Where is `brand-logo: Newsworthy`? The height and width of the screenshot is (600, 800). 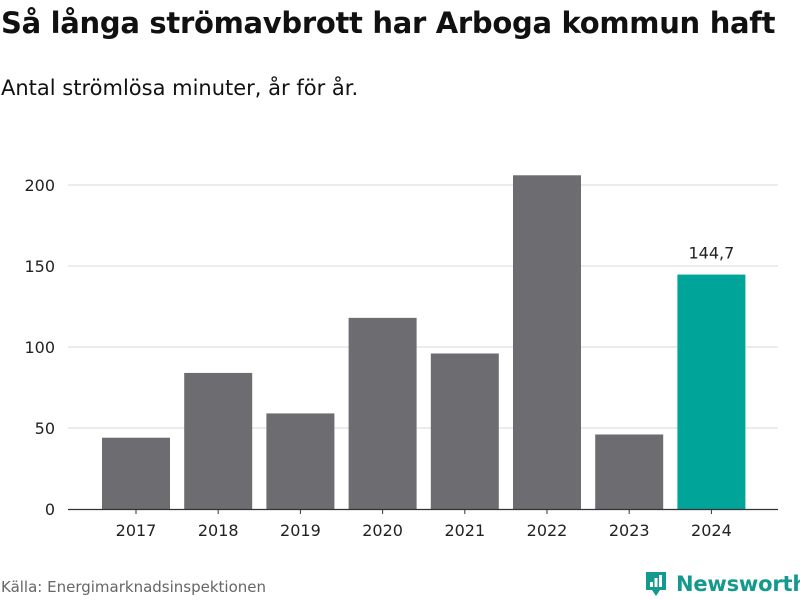 brand-logo: Newsworthy is located at coordinates (722, 584).